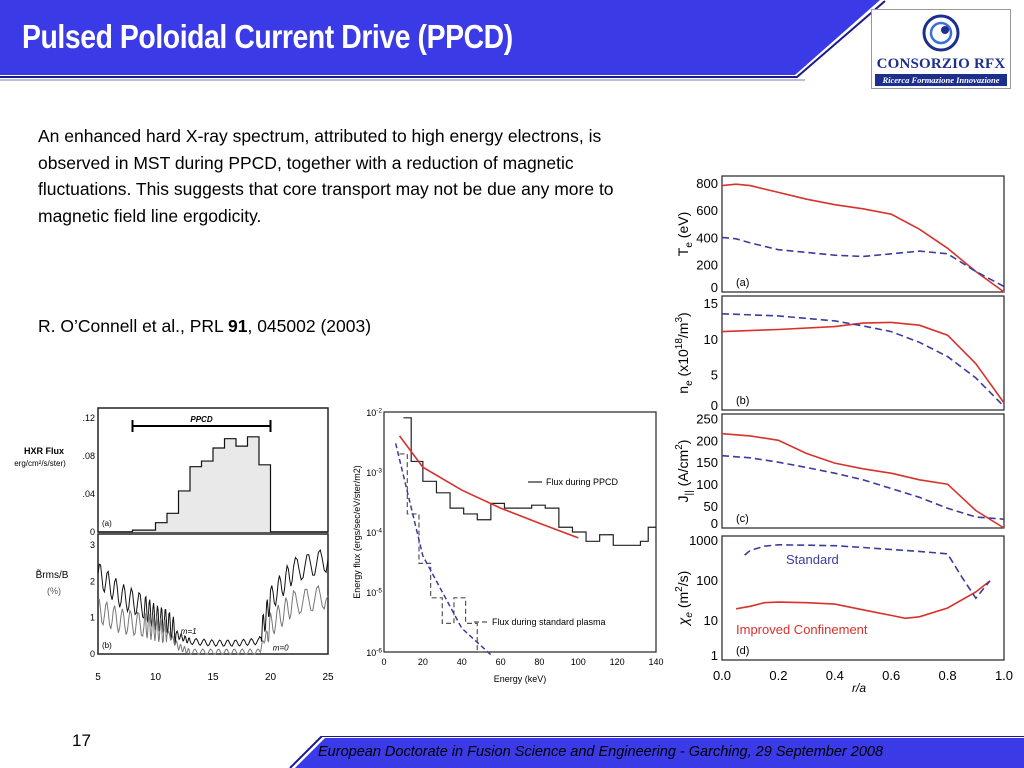 Image resolution: width=1024 pixels, height=768 pixels. What do you see at coordinates (714, 655) in the screenshot?
I see `profile-ytick-label: 1` at bounding box center [714, 655].